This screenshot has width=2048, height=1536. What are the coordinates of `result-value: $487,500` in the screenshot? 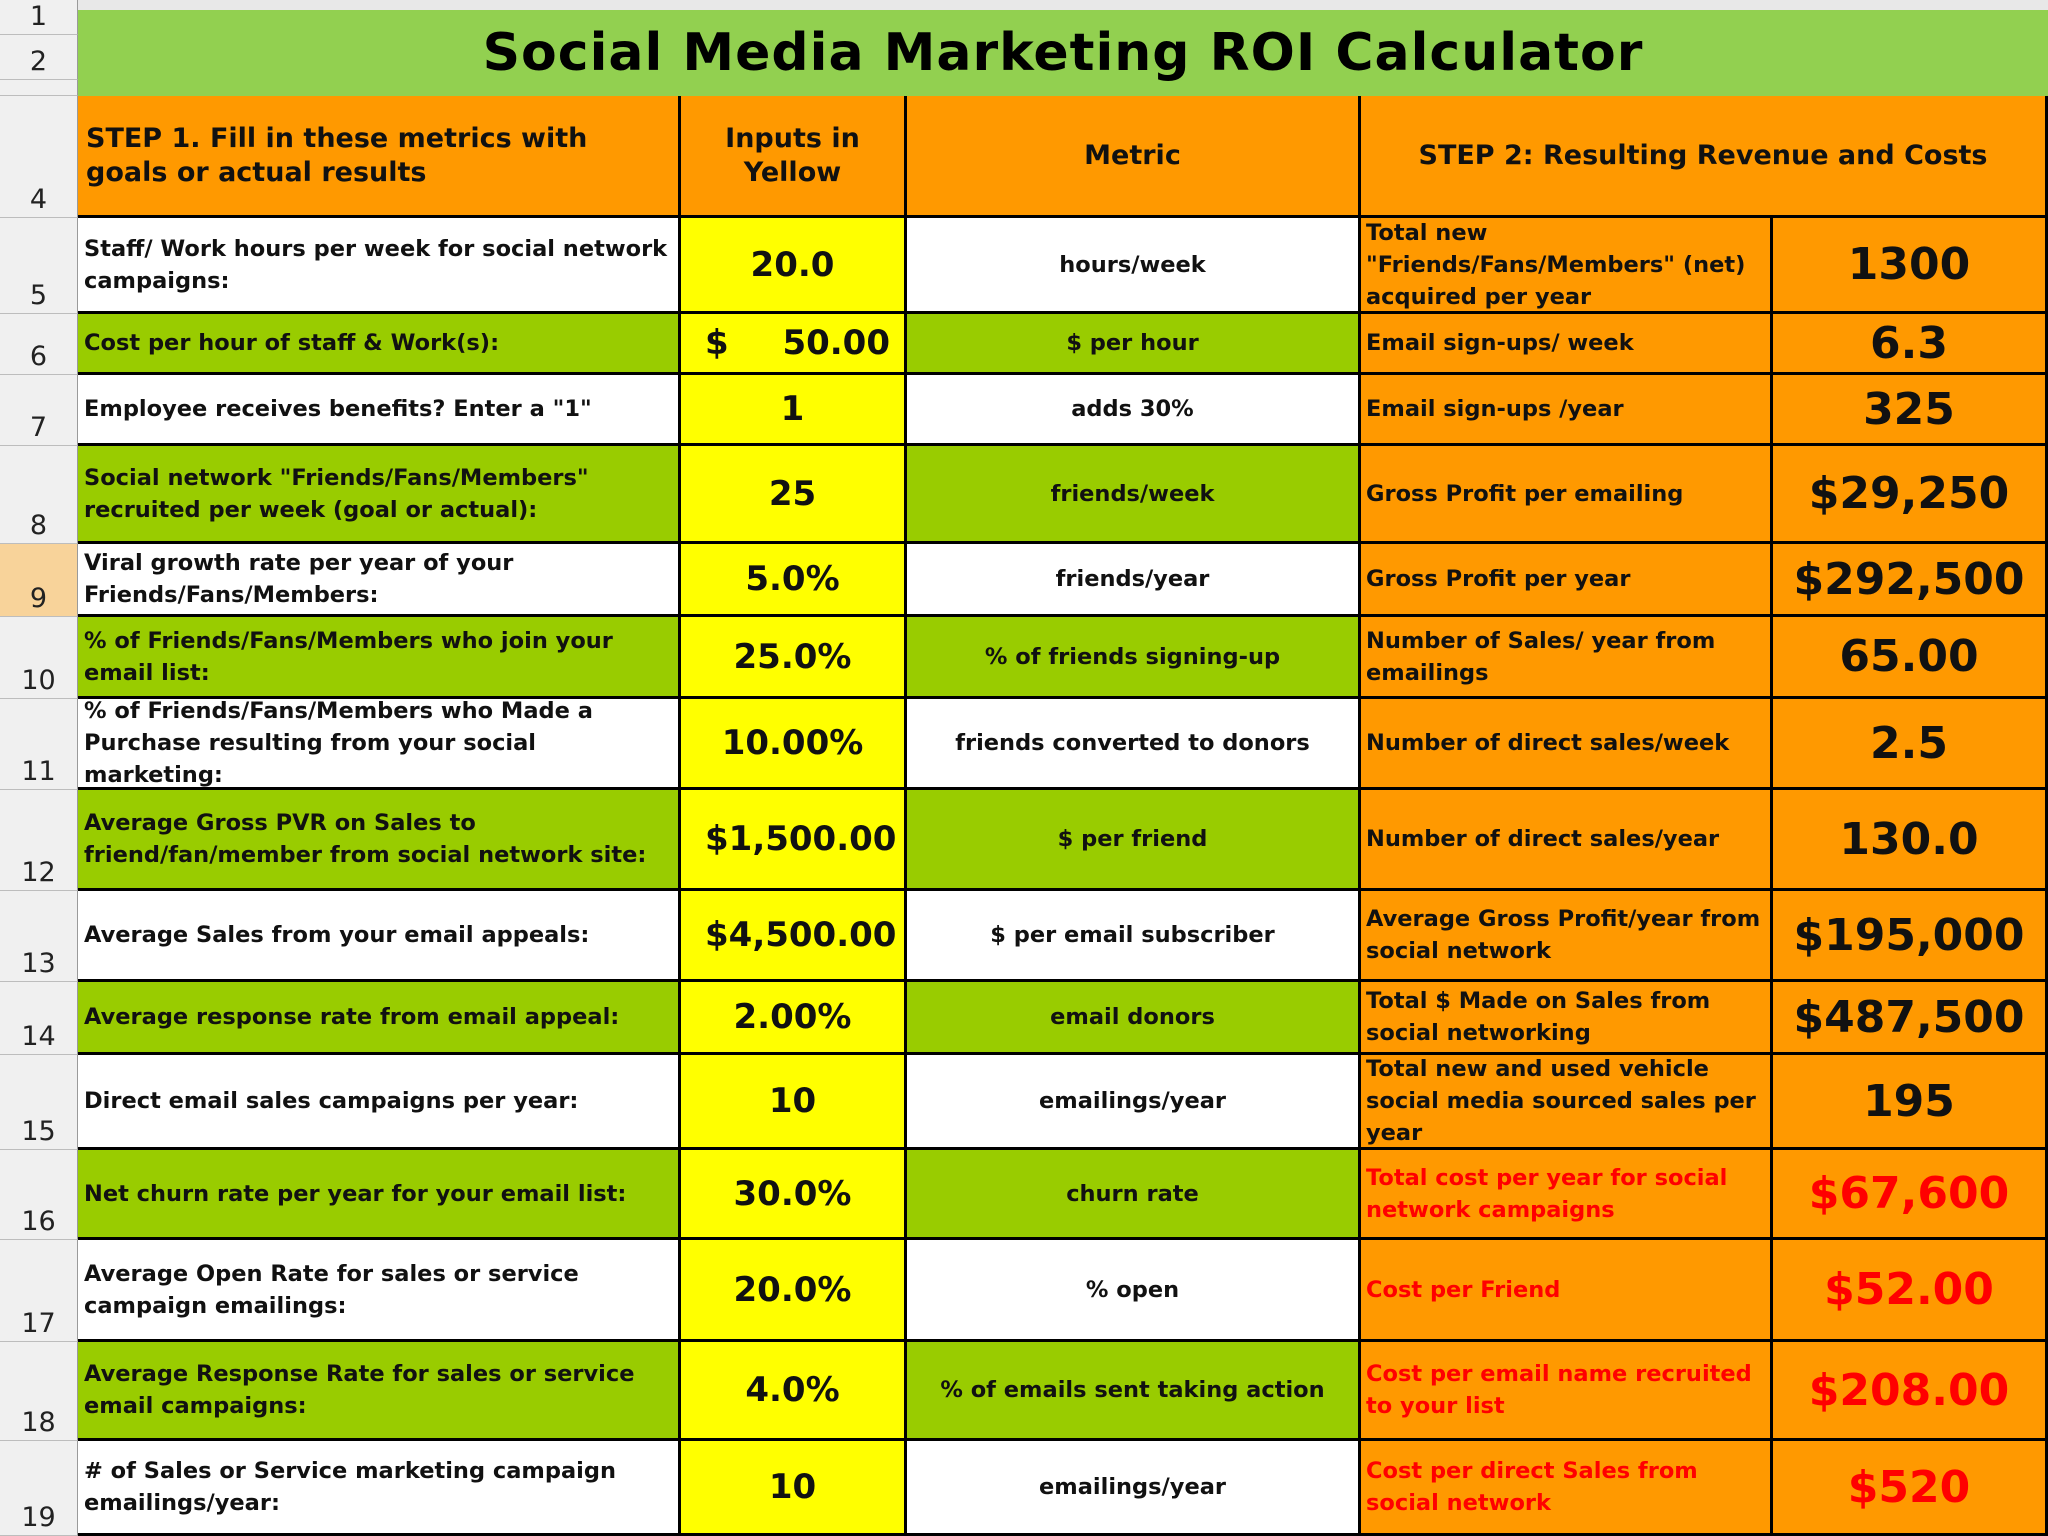 It's located at (1910, 1018).